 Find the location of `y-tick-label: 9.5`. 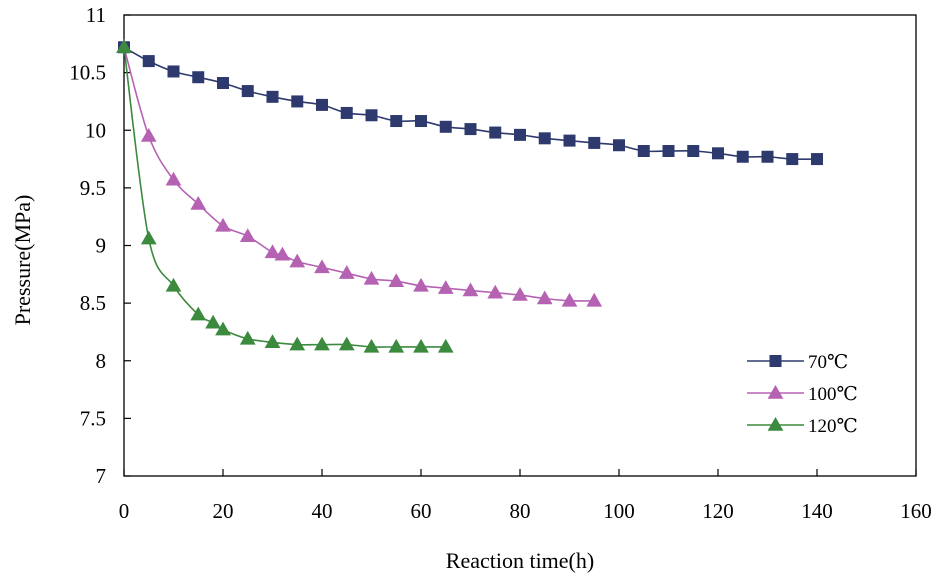

y-tick-label: 9.5 is located at coordinates (93, 188).